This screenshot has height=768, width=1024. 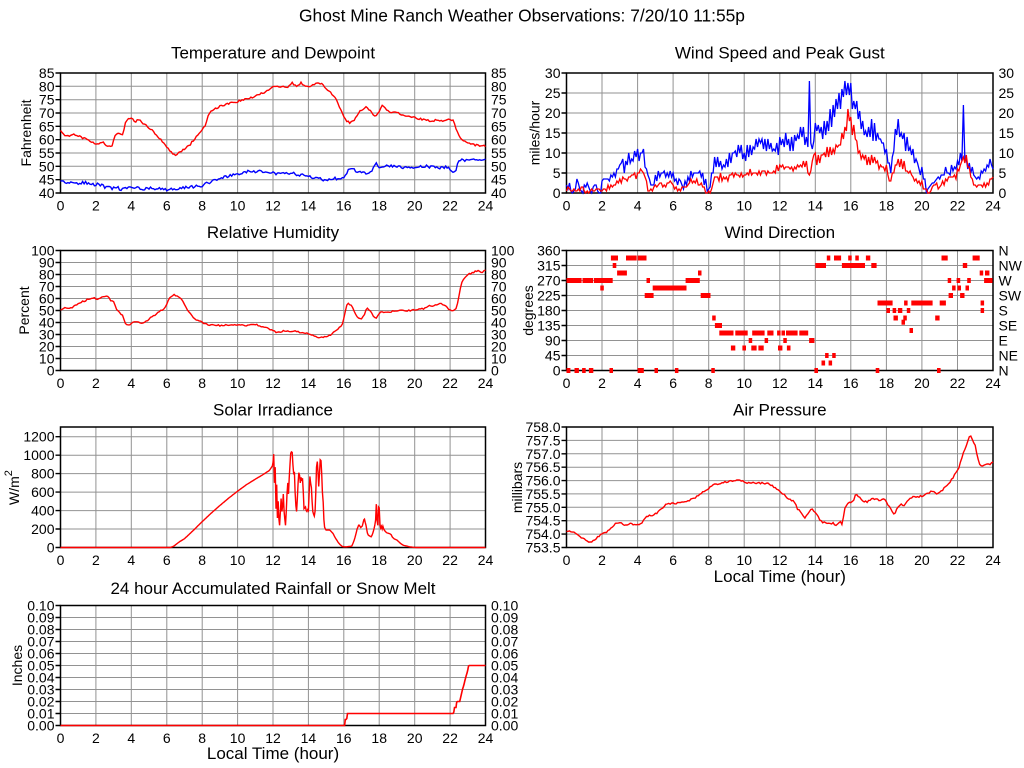 What do you see at coordinates (542, 548) in the screenshot?
I see `svg-text: 753.5` at bounding box center [542, 548].